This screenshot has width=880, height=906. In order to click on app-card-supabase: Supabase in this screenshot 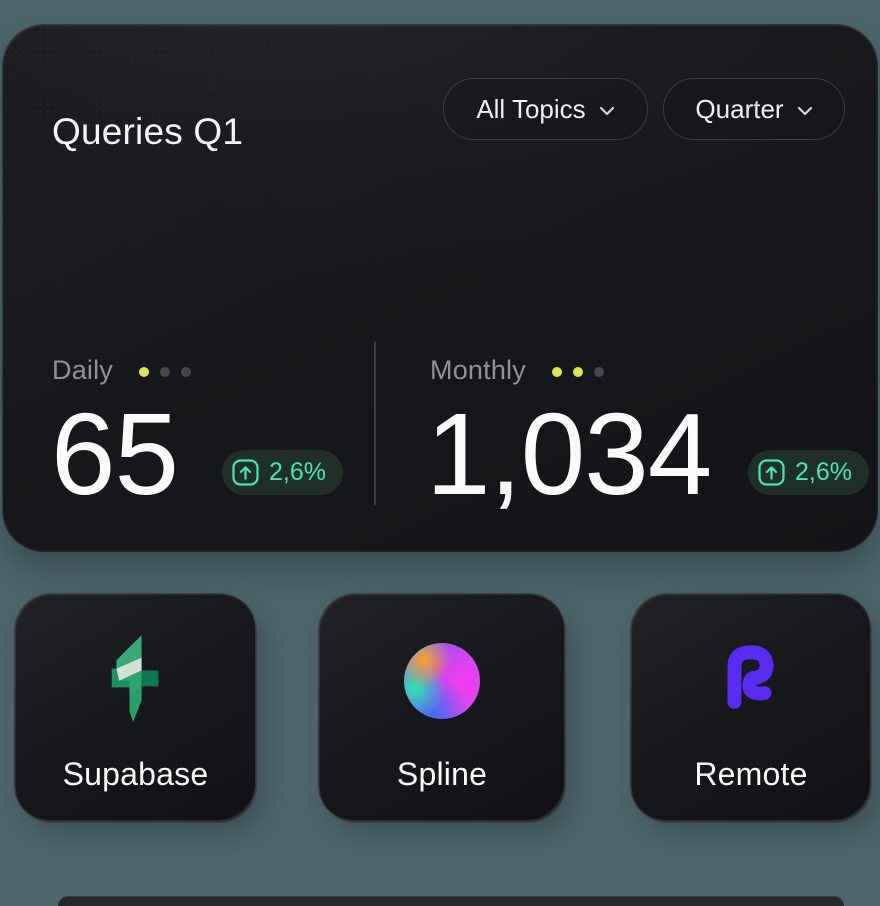, I will do `click(135, 708)`.